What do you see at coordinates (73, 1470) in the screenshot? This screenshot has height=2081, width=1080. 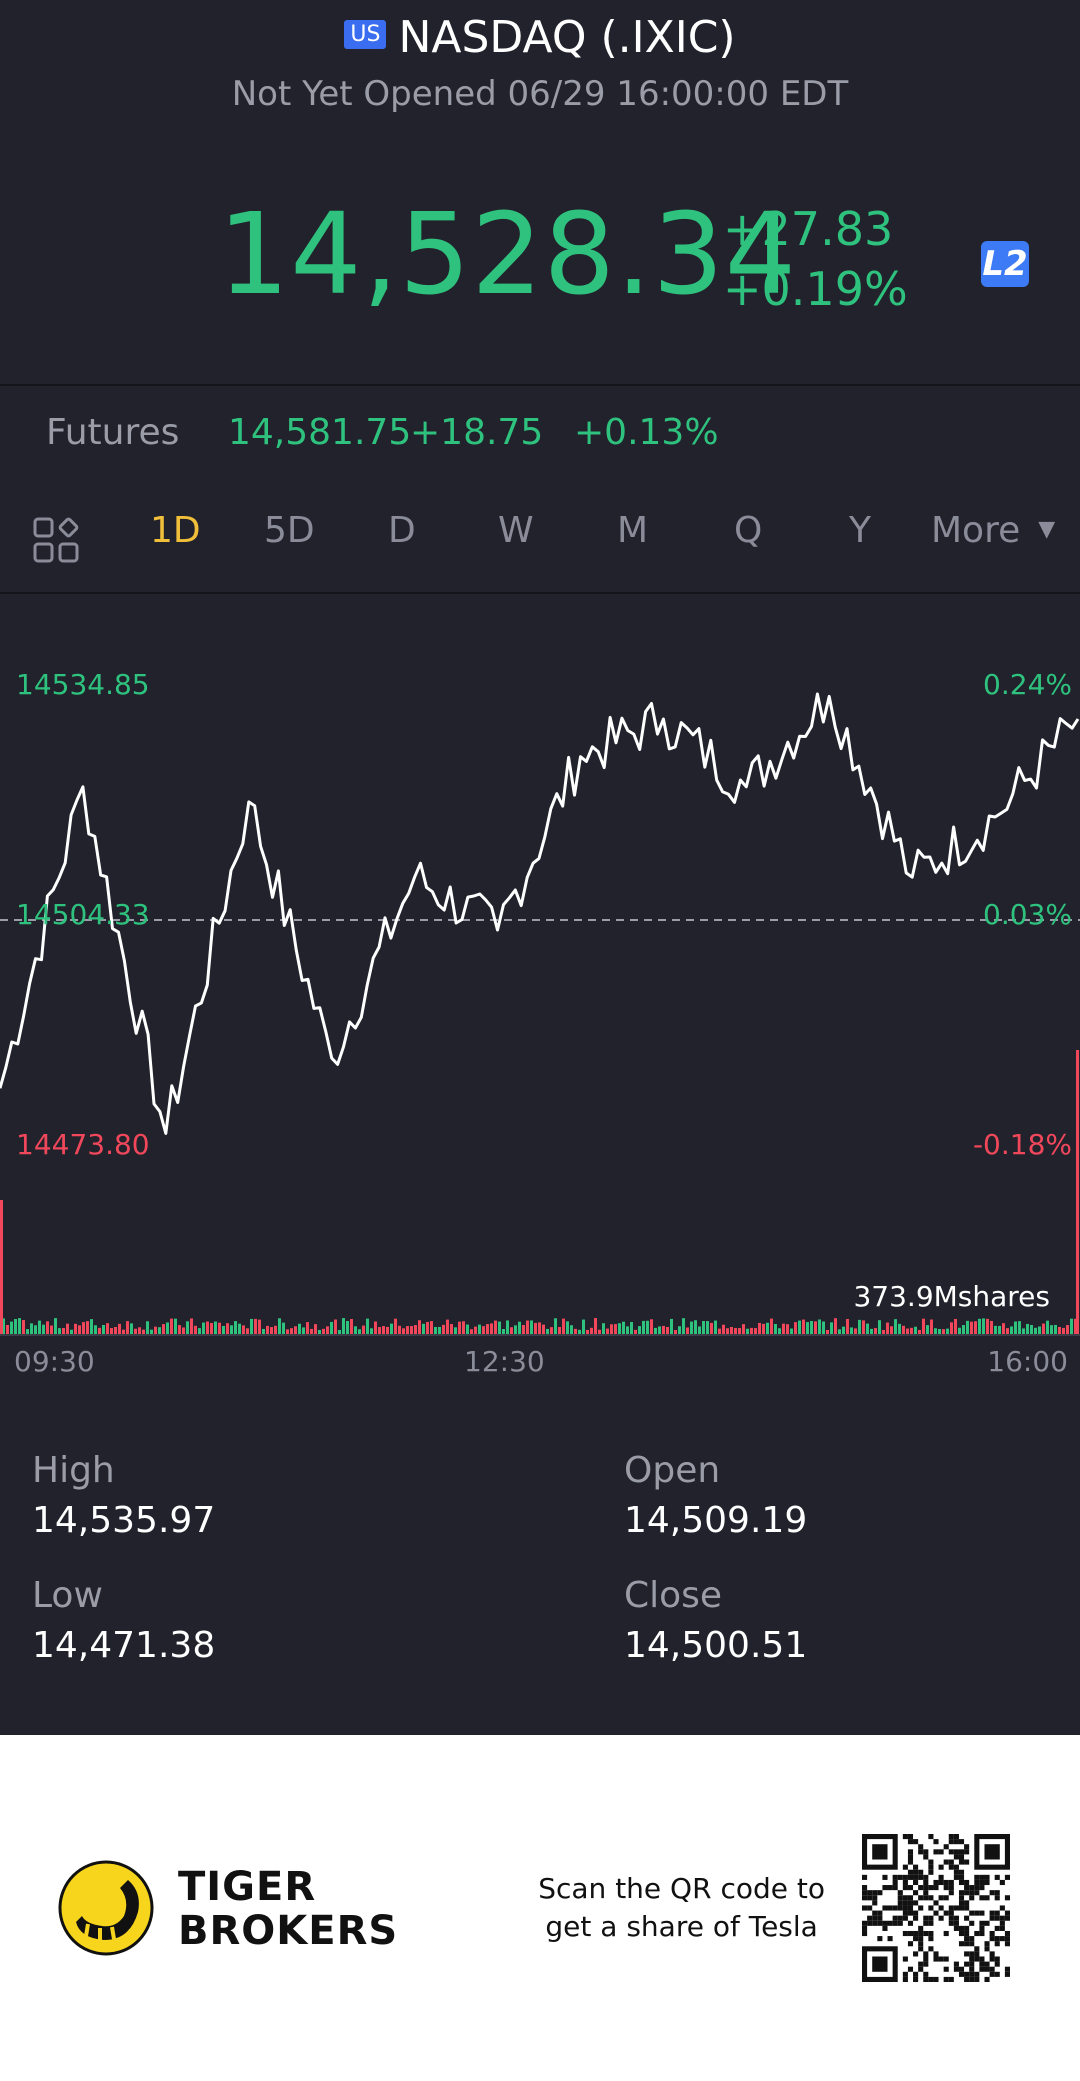 I see `high-label: High` at bounding box center [73, 1470].